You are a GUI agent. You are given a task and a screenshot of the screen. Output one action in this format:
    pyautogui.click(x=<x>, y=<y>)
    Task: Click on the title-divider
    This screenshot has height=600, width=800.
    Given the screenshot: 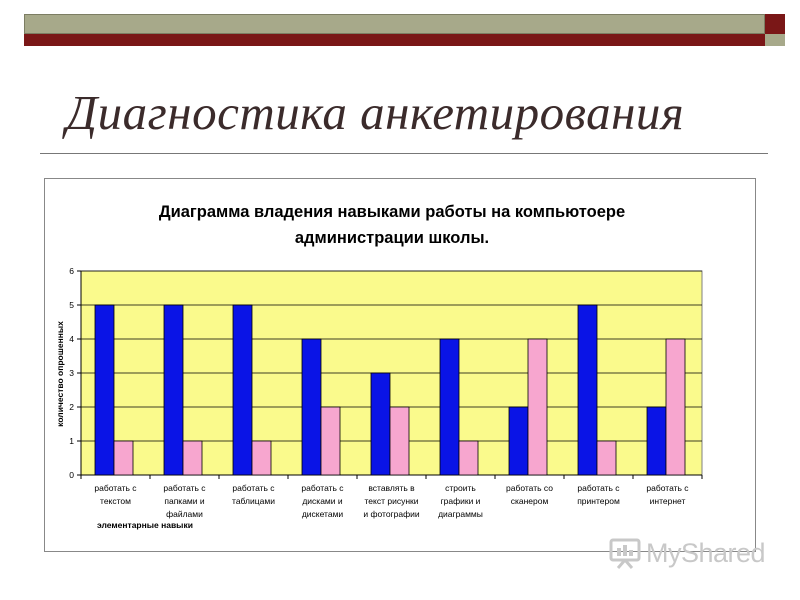 What is the action you would take?
    pyautogui.click(x=404, y=153)
    